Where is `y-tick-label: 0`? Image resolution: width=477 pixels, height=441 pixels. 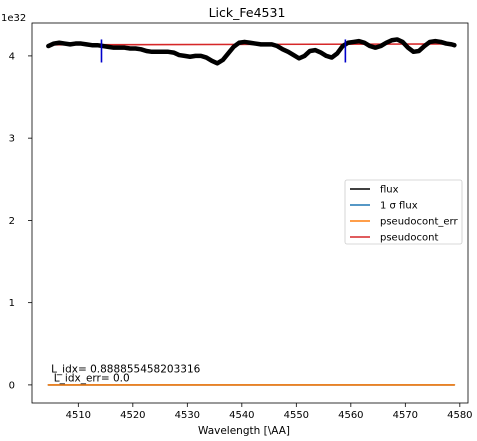 y-tick-label: 0 is located at coordinates (12, 385).